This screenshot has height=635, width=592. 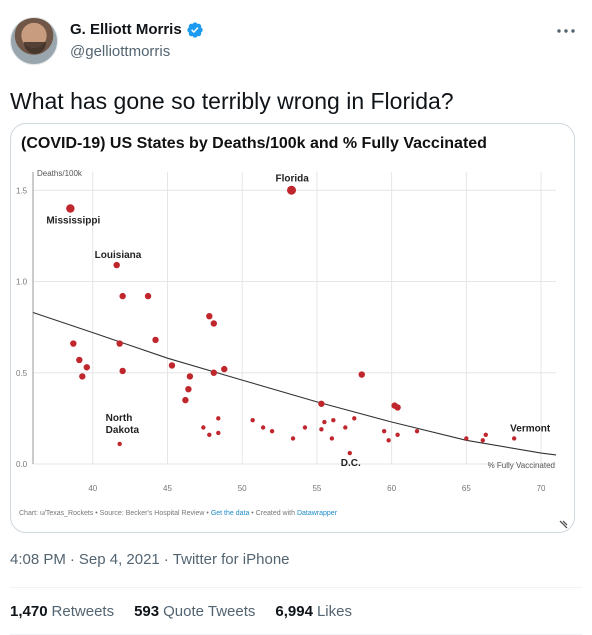 I want to click on verified-badge-icon, so click(x=195, y=30).